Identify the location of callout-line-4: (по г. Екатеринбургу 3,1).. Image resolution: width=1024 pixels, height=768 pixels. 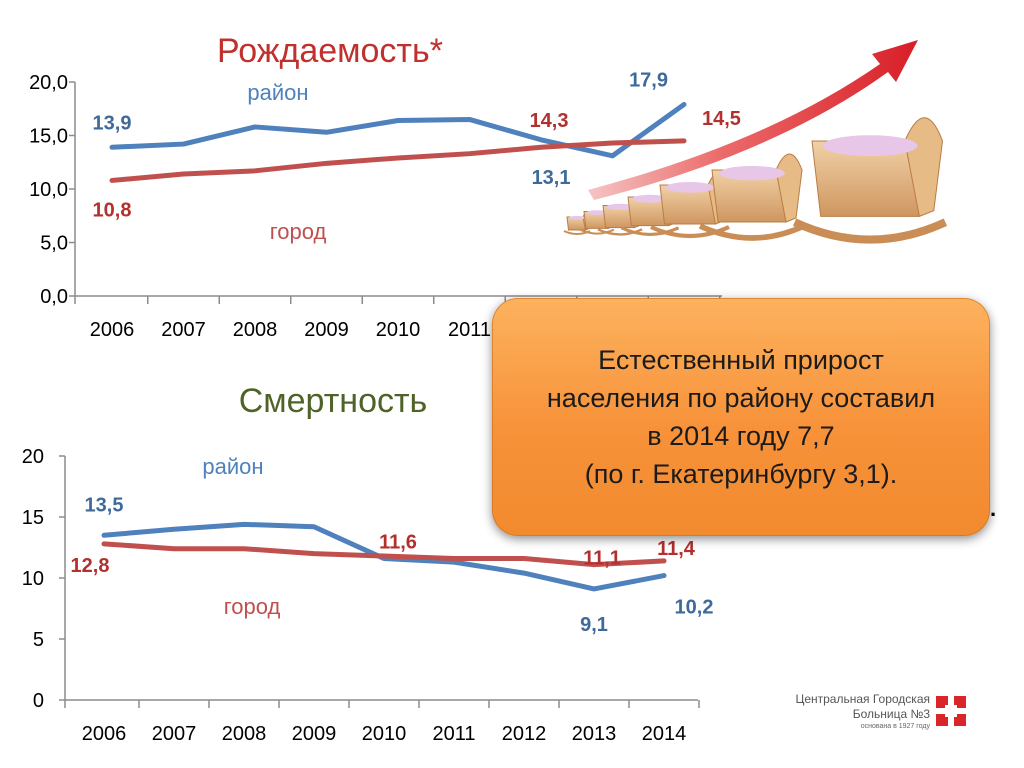
(741, 474).